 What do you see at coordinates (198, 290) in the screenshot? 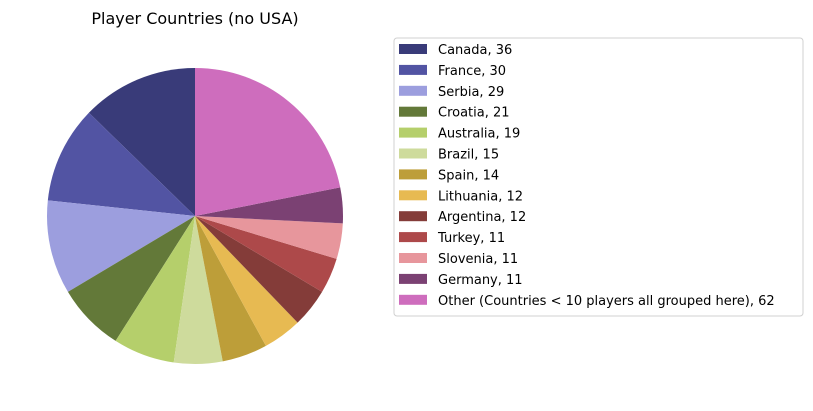
I see `pie-slice-brazil` at bounding box center [198, 290].